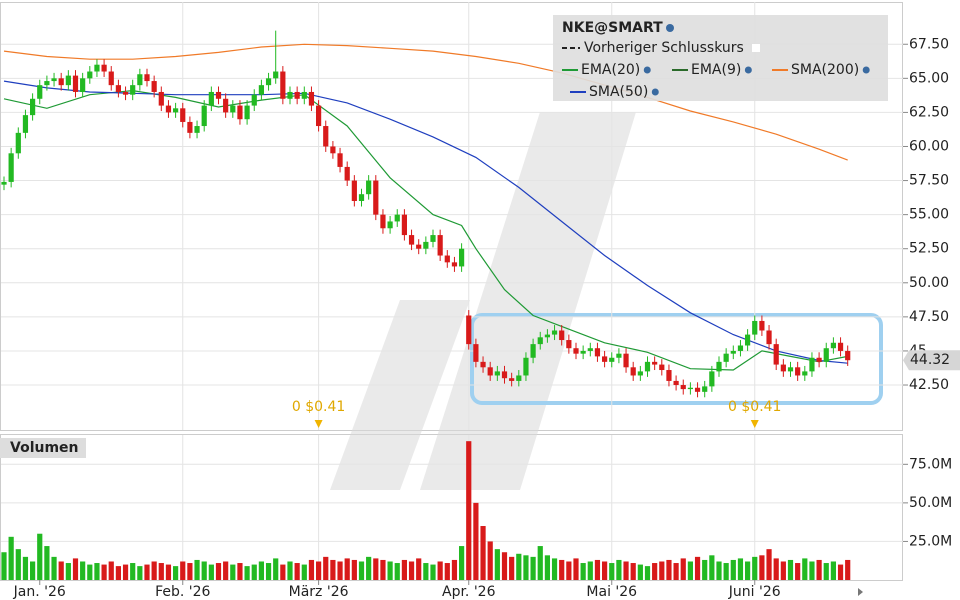  What do you see at coordinates (400, 395) in the screenshot?
I see `watermark-shape` at bounding box center [400, 395].